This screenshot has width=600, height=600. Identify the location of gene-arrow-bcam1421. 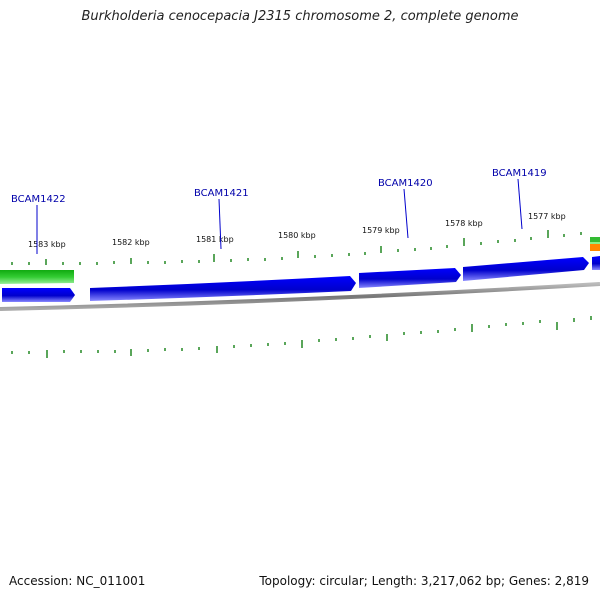
(223, 288).